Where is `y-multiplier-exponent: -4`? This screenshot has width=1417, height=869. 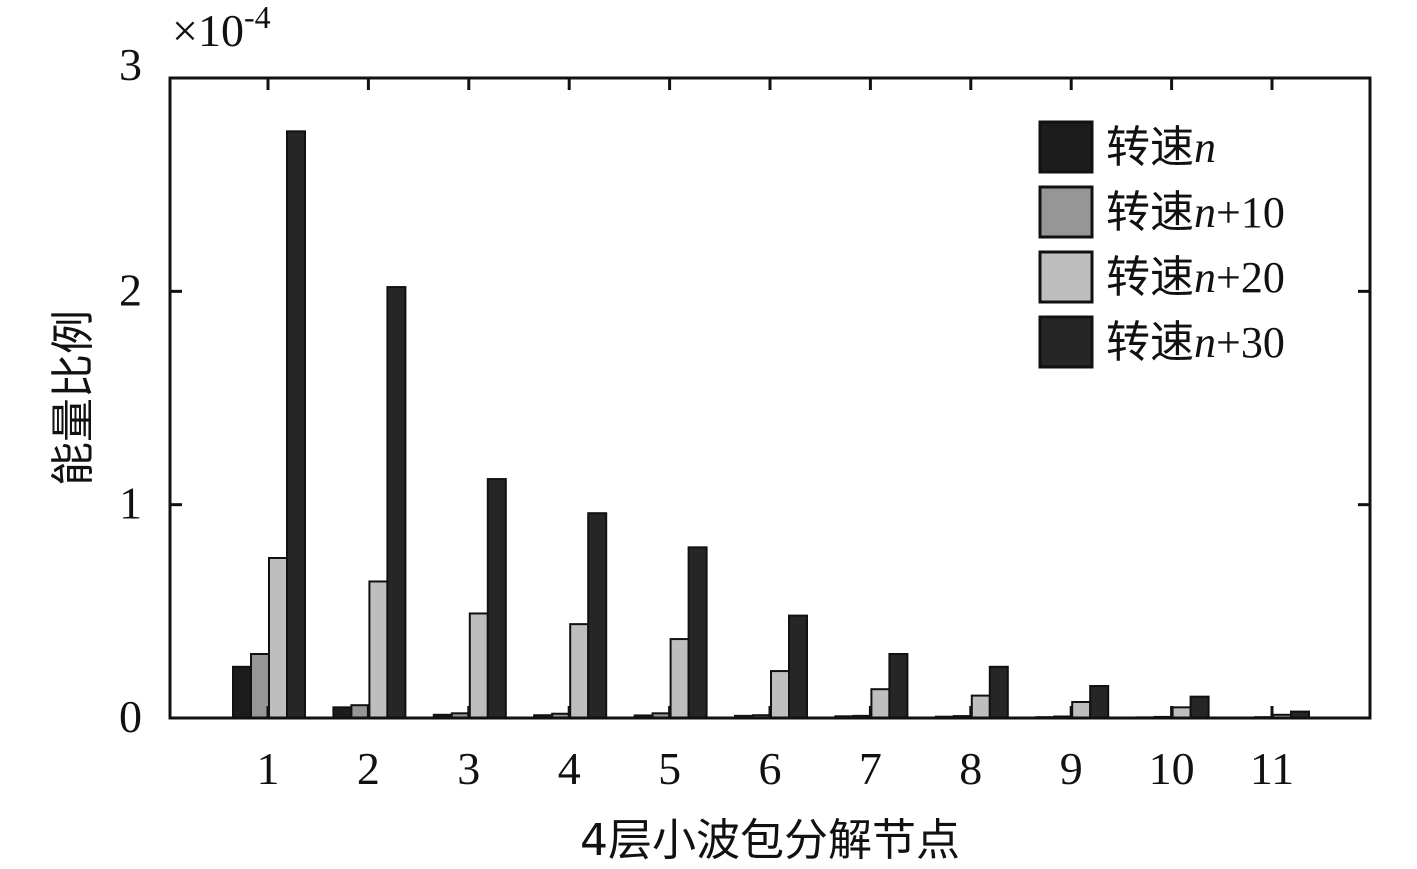
y-multiplier-exponent: -4 is located at coordinates (257, 17).